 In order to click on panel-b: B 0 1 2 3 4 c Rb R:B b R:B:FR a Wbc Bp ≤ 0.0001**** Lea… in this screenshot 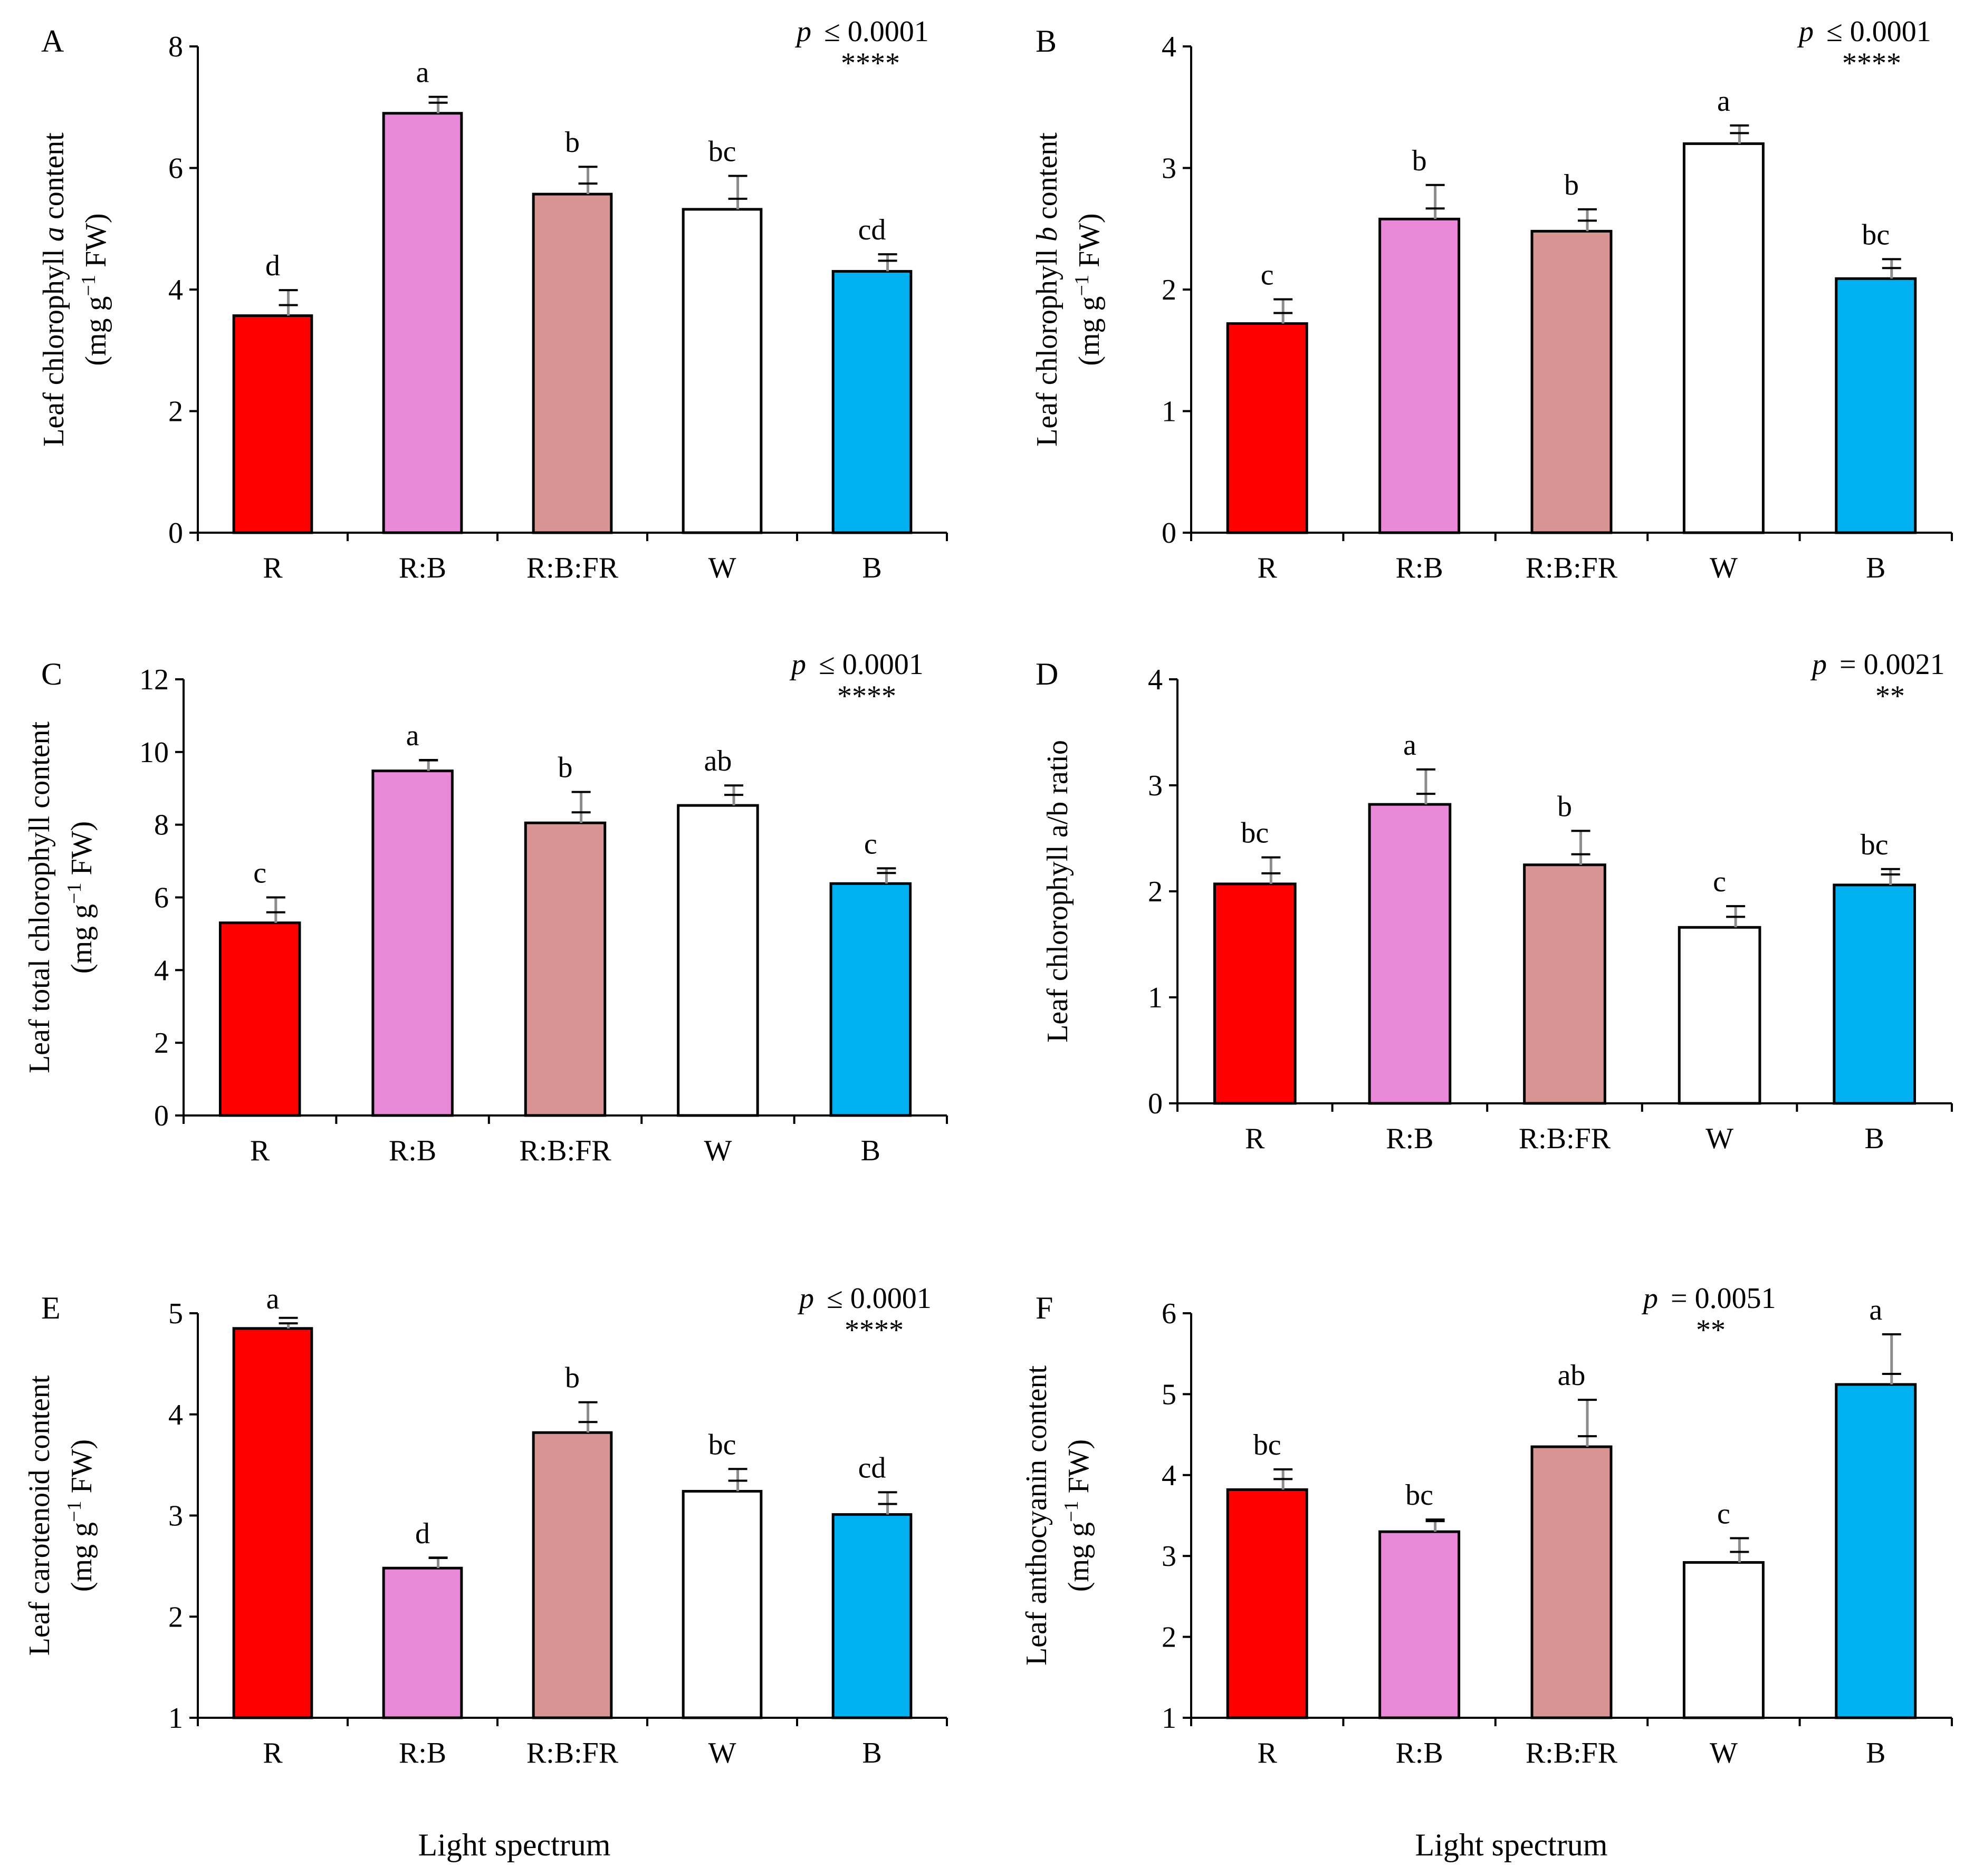, I will do `click(1492, 299)`.